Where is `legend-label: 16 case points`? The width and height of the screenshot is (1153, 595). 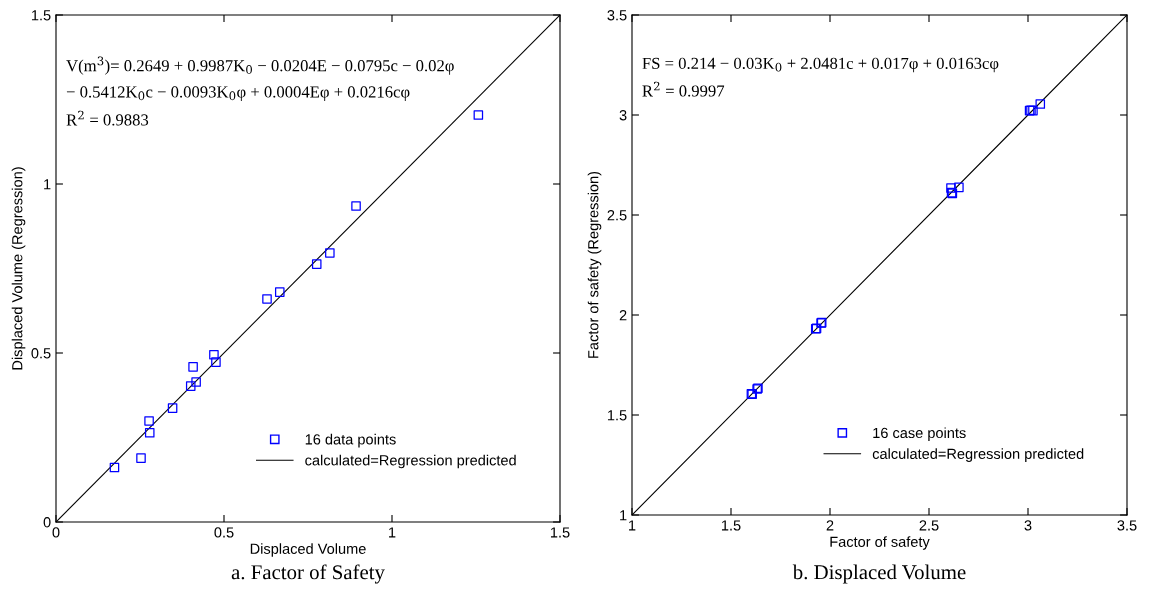
legend-label: 16 case points is located at coordinates (919, 434).